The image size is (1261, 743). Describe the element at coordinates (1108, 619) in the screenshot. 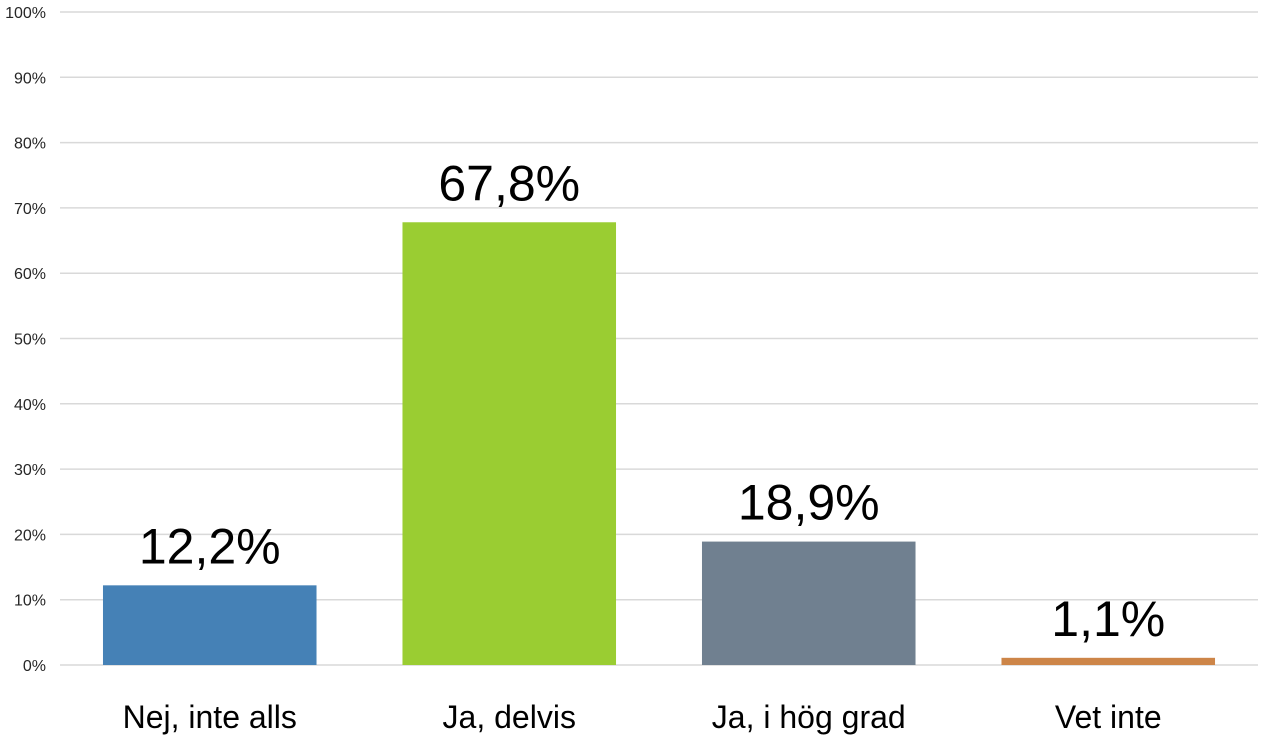

I see `data-label: 1,1%` at that location.